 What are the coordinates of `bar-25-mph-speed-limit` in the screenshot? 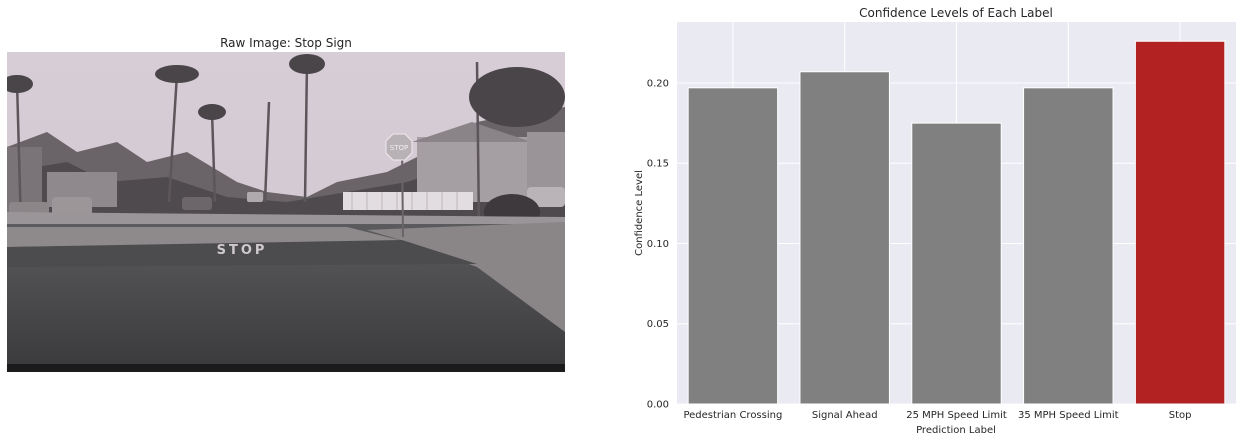 It's located at (956, 263).